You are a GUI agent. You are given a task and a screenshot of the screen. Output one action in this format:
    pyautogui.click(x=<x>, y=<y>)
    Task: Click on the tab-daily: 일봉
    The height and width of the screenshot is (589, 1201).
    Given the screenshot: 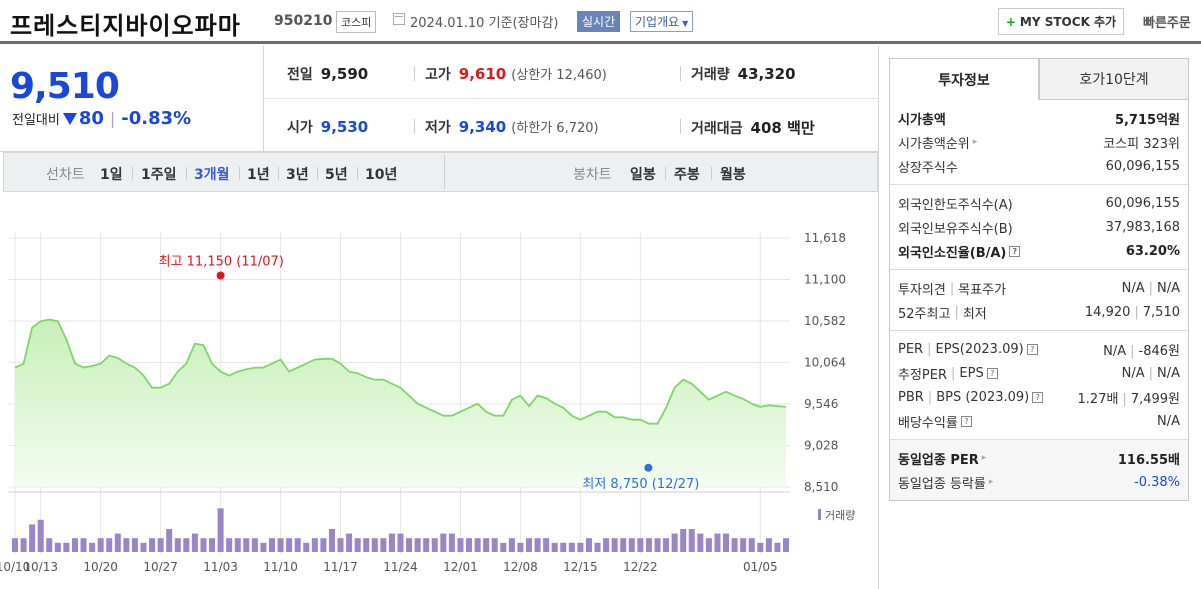 What is the action you would take?
    pyautogui.click(x=643, y=175)
    